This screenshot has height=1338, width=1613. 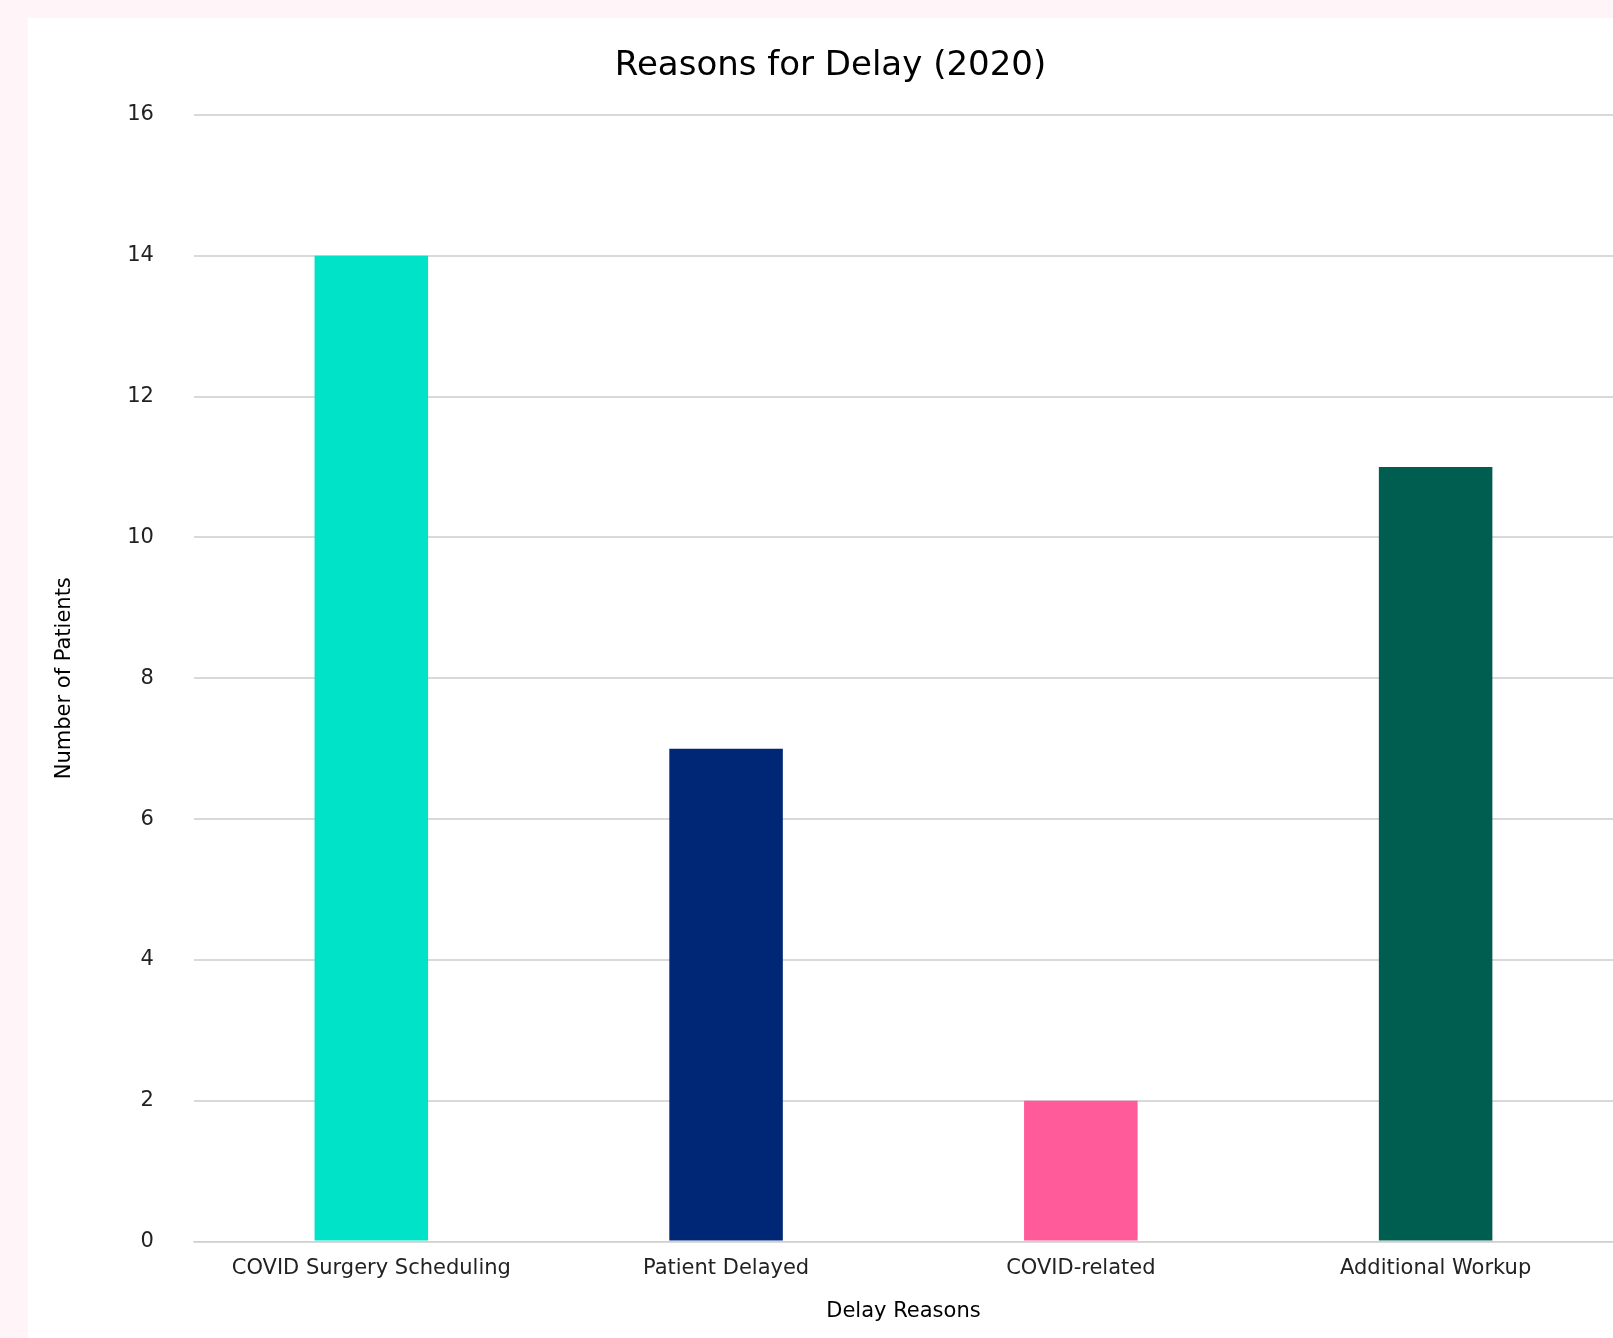 I want to click on y-tick-label: 12, so click(x=140, y=394).